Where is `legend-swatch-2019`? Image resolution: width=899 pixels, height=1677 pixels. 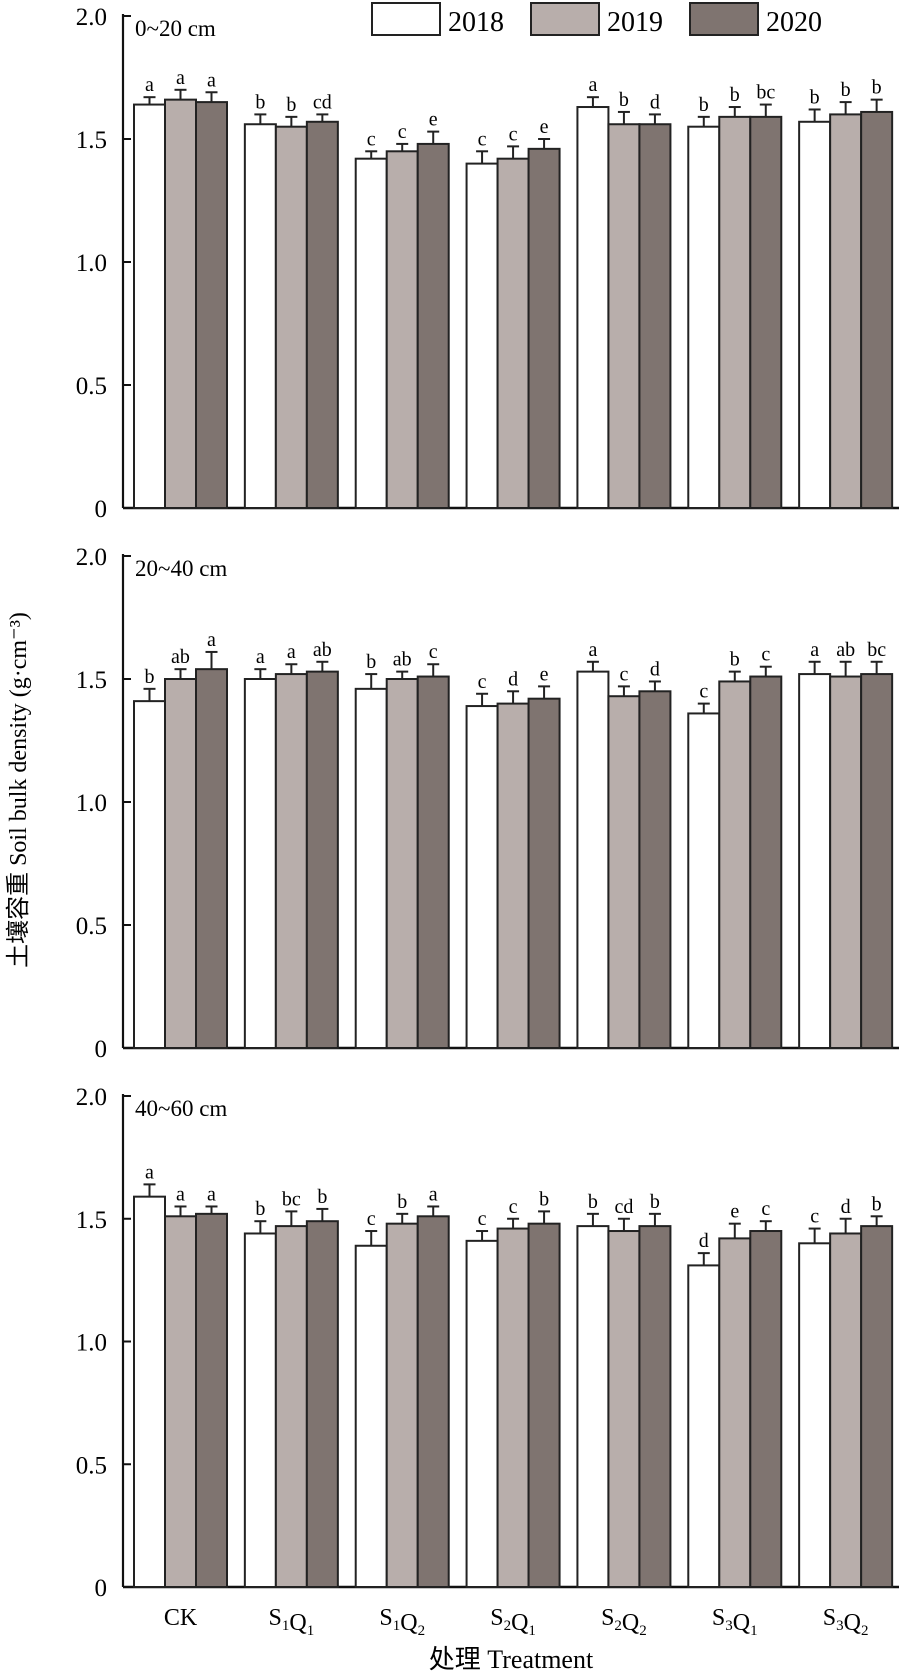
legend-swatch-2019 is located at coordinates (565, 19).